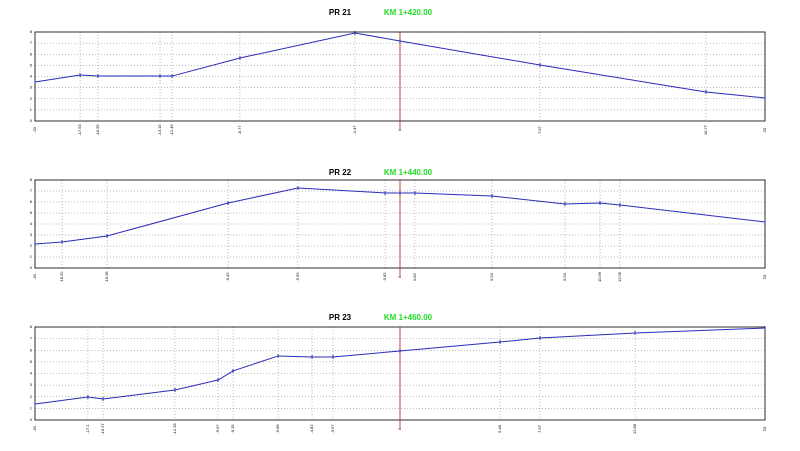  What do you see at coordinates (61, 277) in the screenshot?
I see `x-tick-label: -18.52` at bounding box center [61, 277].